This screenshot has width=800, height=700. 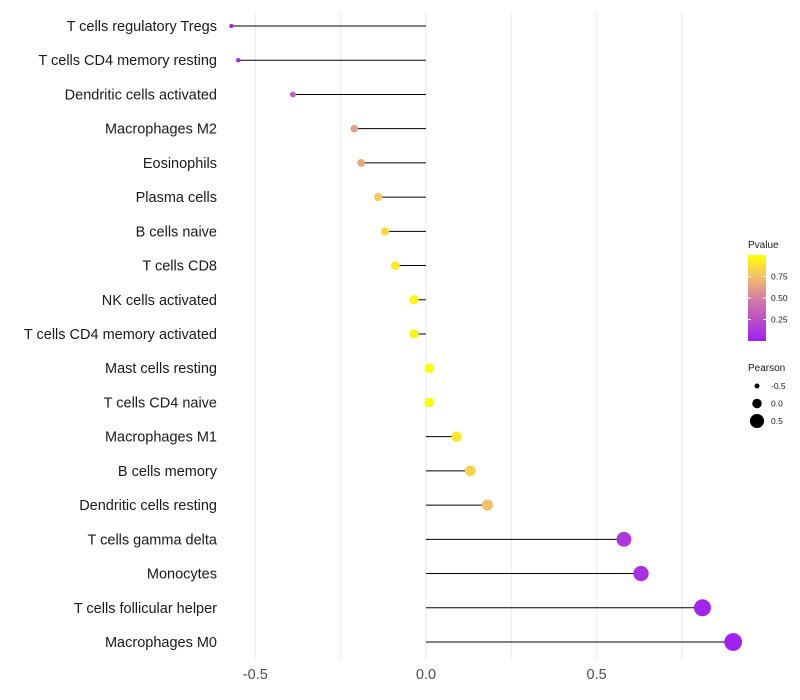 What do you see at coordinates (161, 438) in the screenshot?
I see `category-label: Macrophages M1` at bounding box center [161, 438].